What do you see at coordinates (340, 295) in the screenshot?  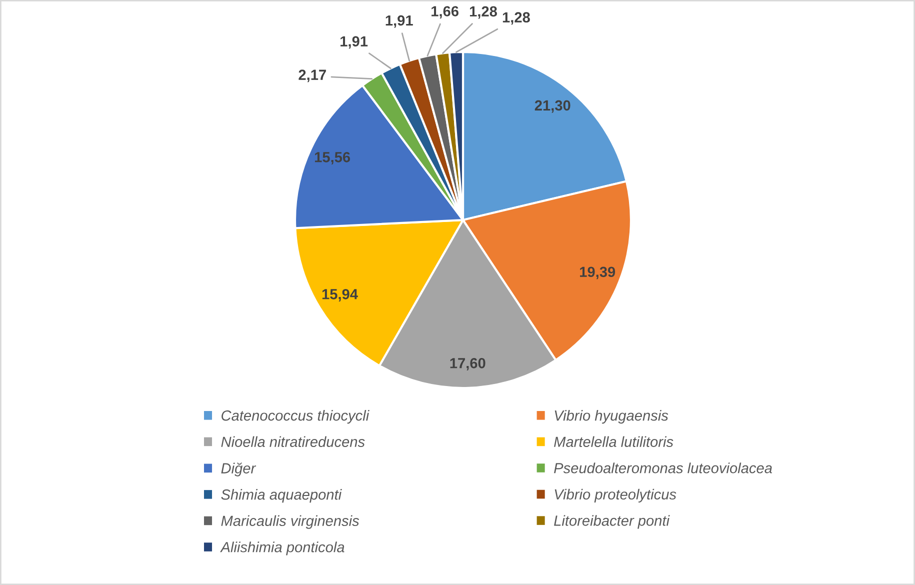 I see `data-label: 15,94` at bounding box center [340, 295].